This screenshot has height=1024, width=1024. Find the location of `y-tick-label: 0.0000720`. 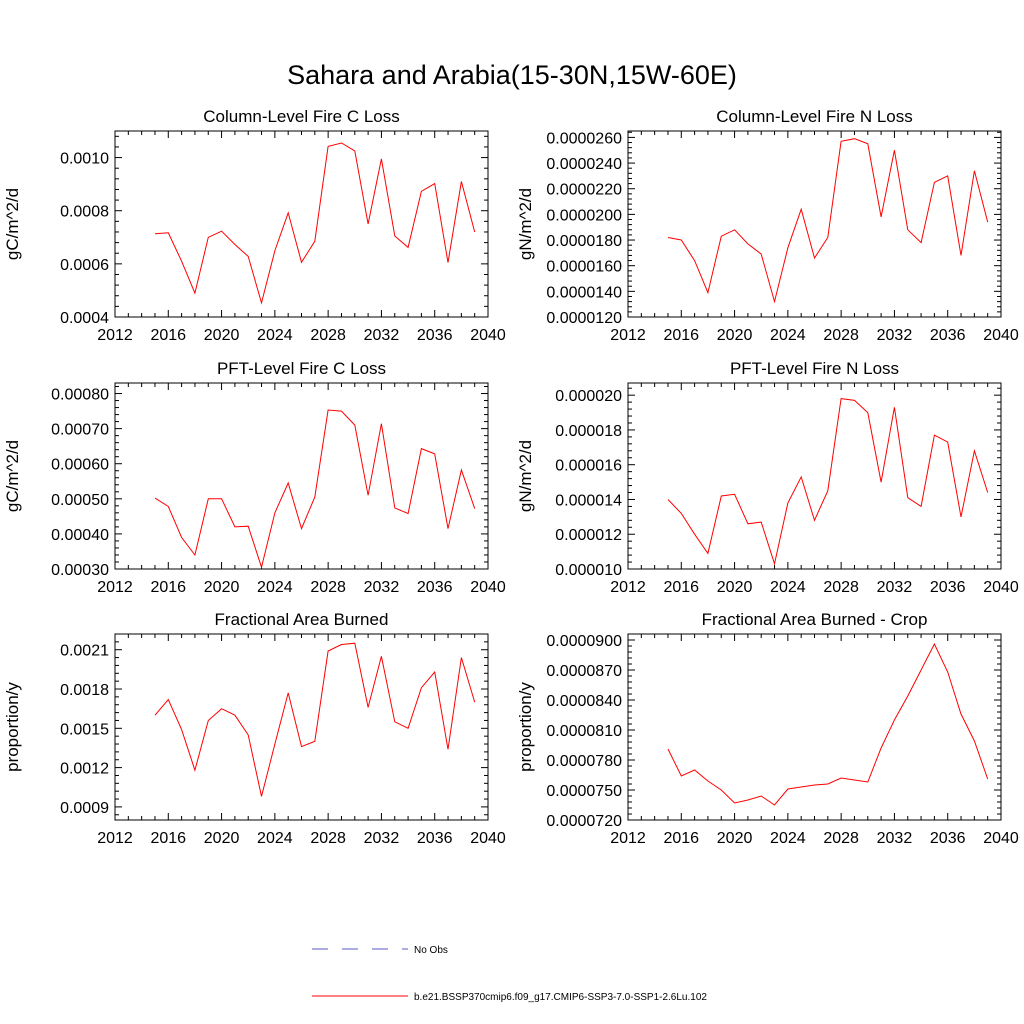

y-tick-label: 0.0000720 is located at coordinates (584, 821).